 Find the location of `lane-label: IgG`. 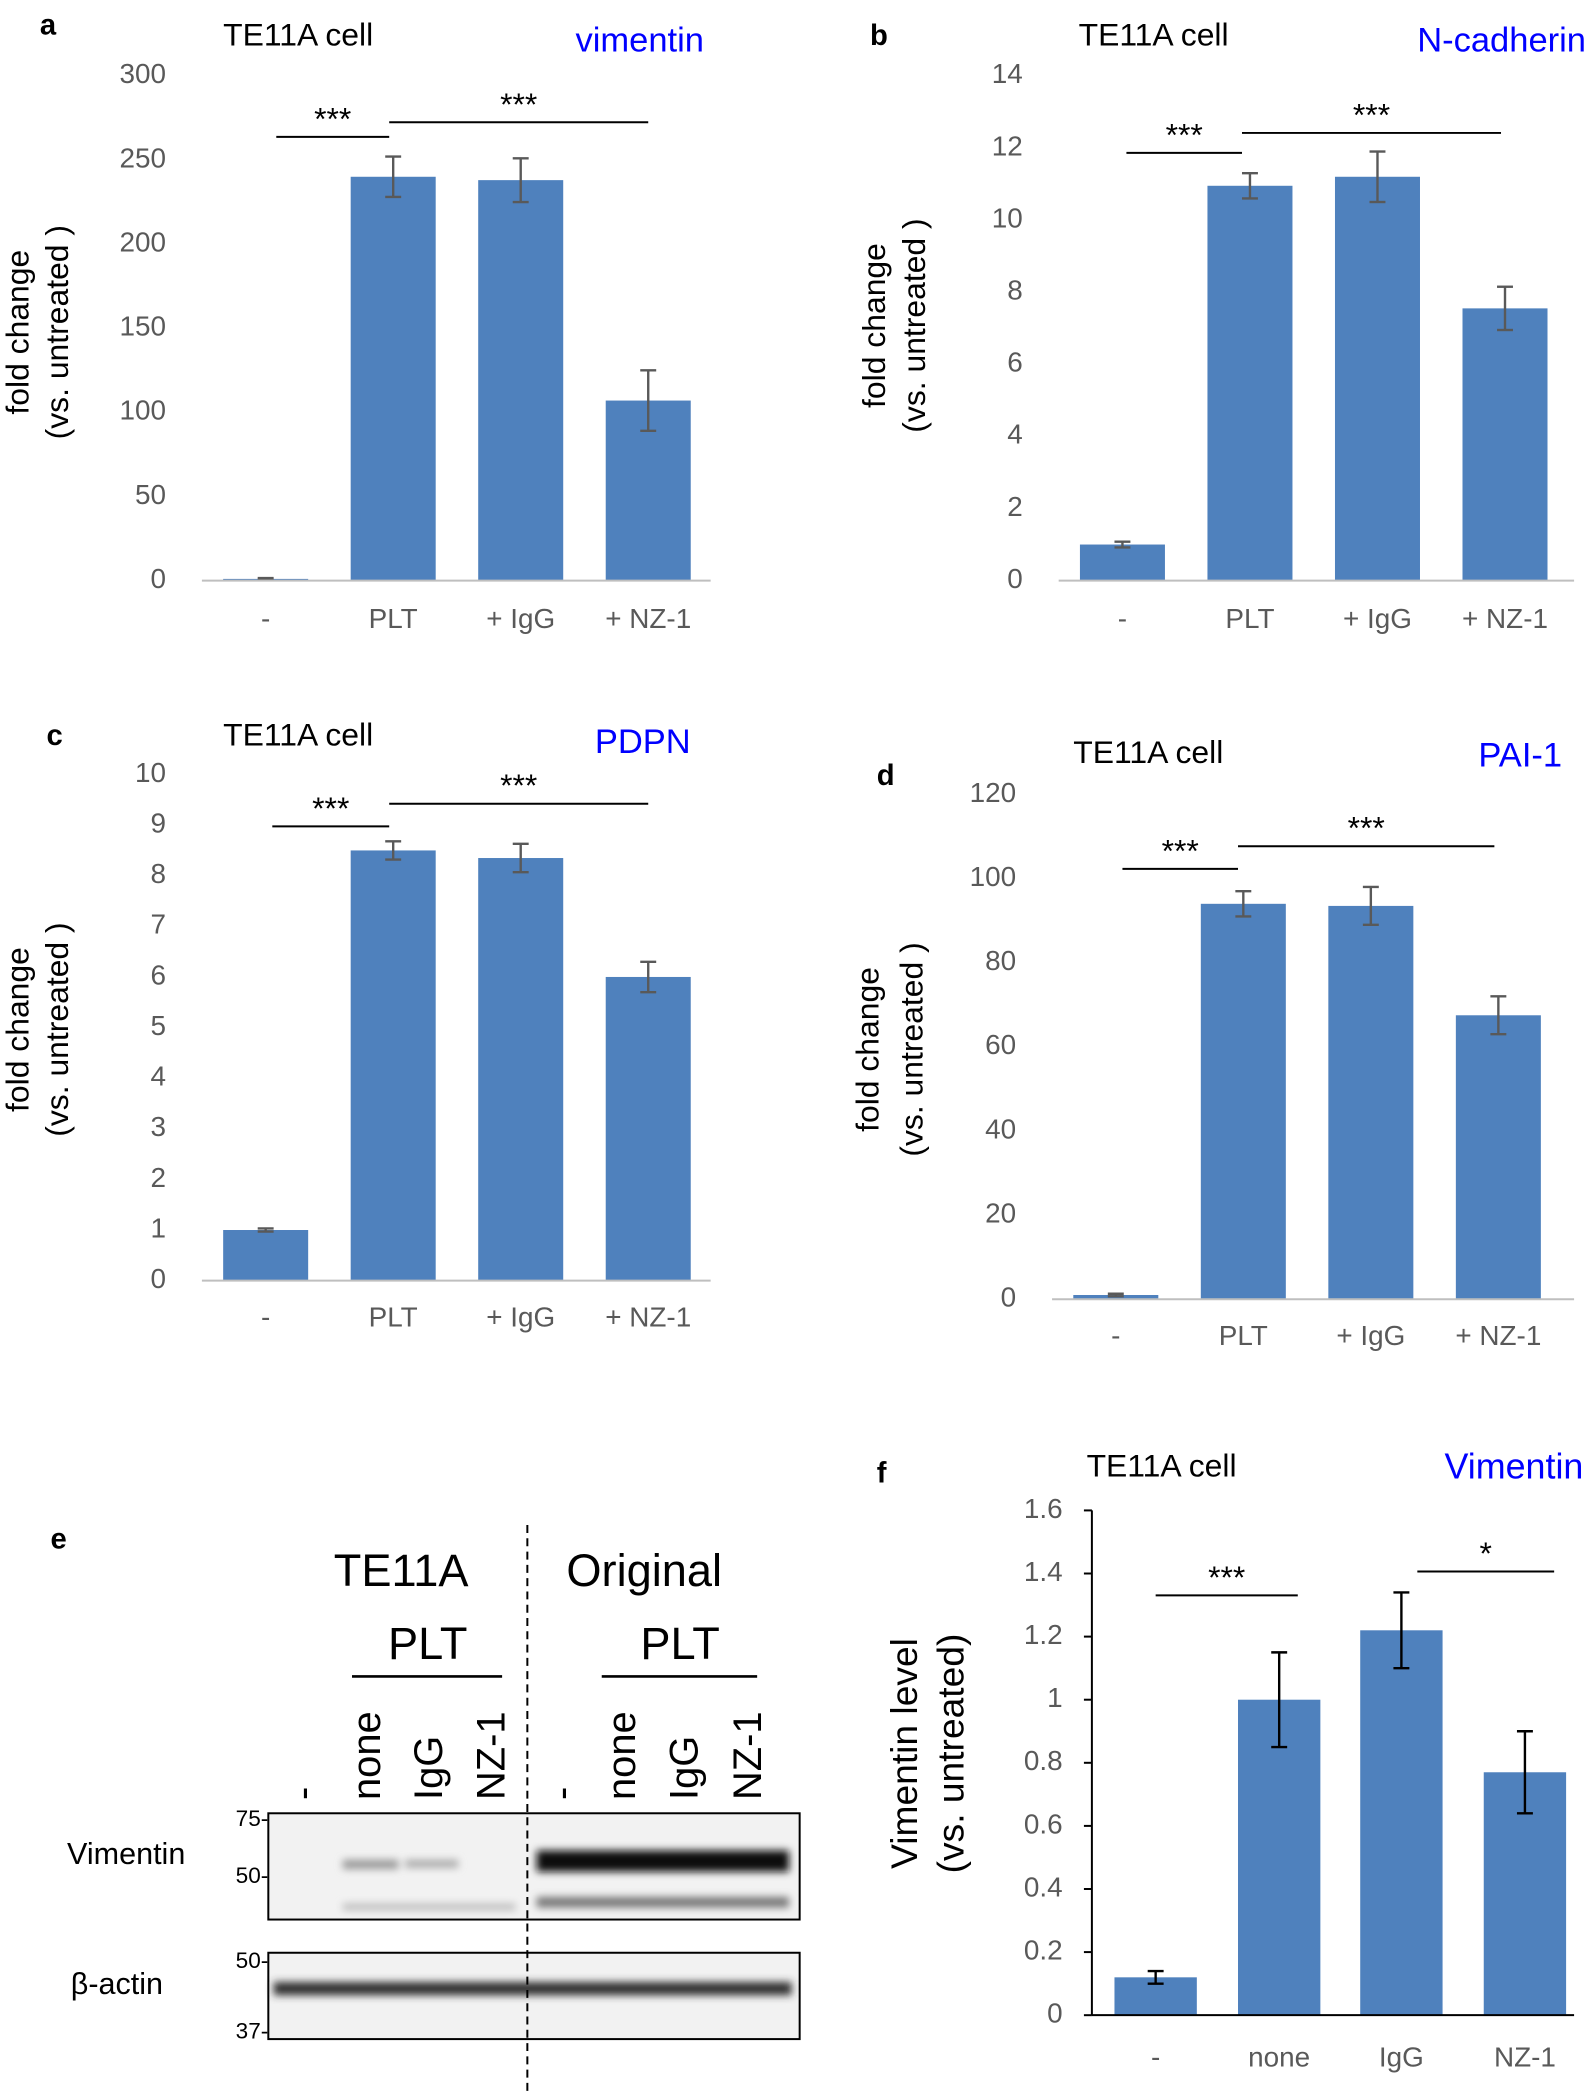

lane-label: IgG is located at coordinates (429, 1768).